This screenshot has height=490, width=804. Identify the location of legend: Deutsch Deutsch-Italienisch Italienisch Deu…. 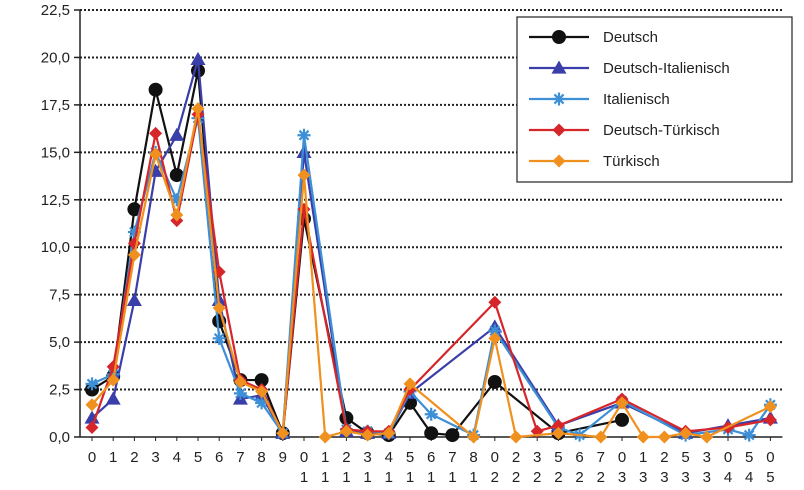
(654, 99).